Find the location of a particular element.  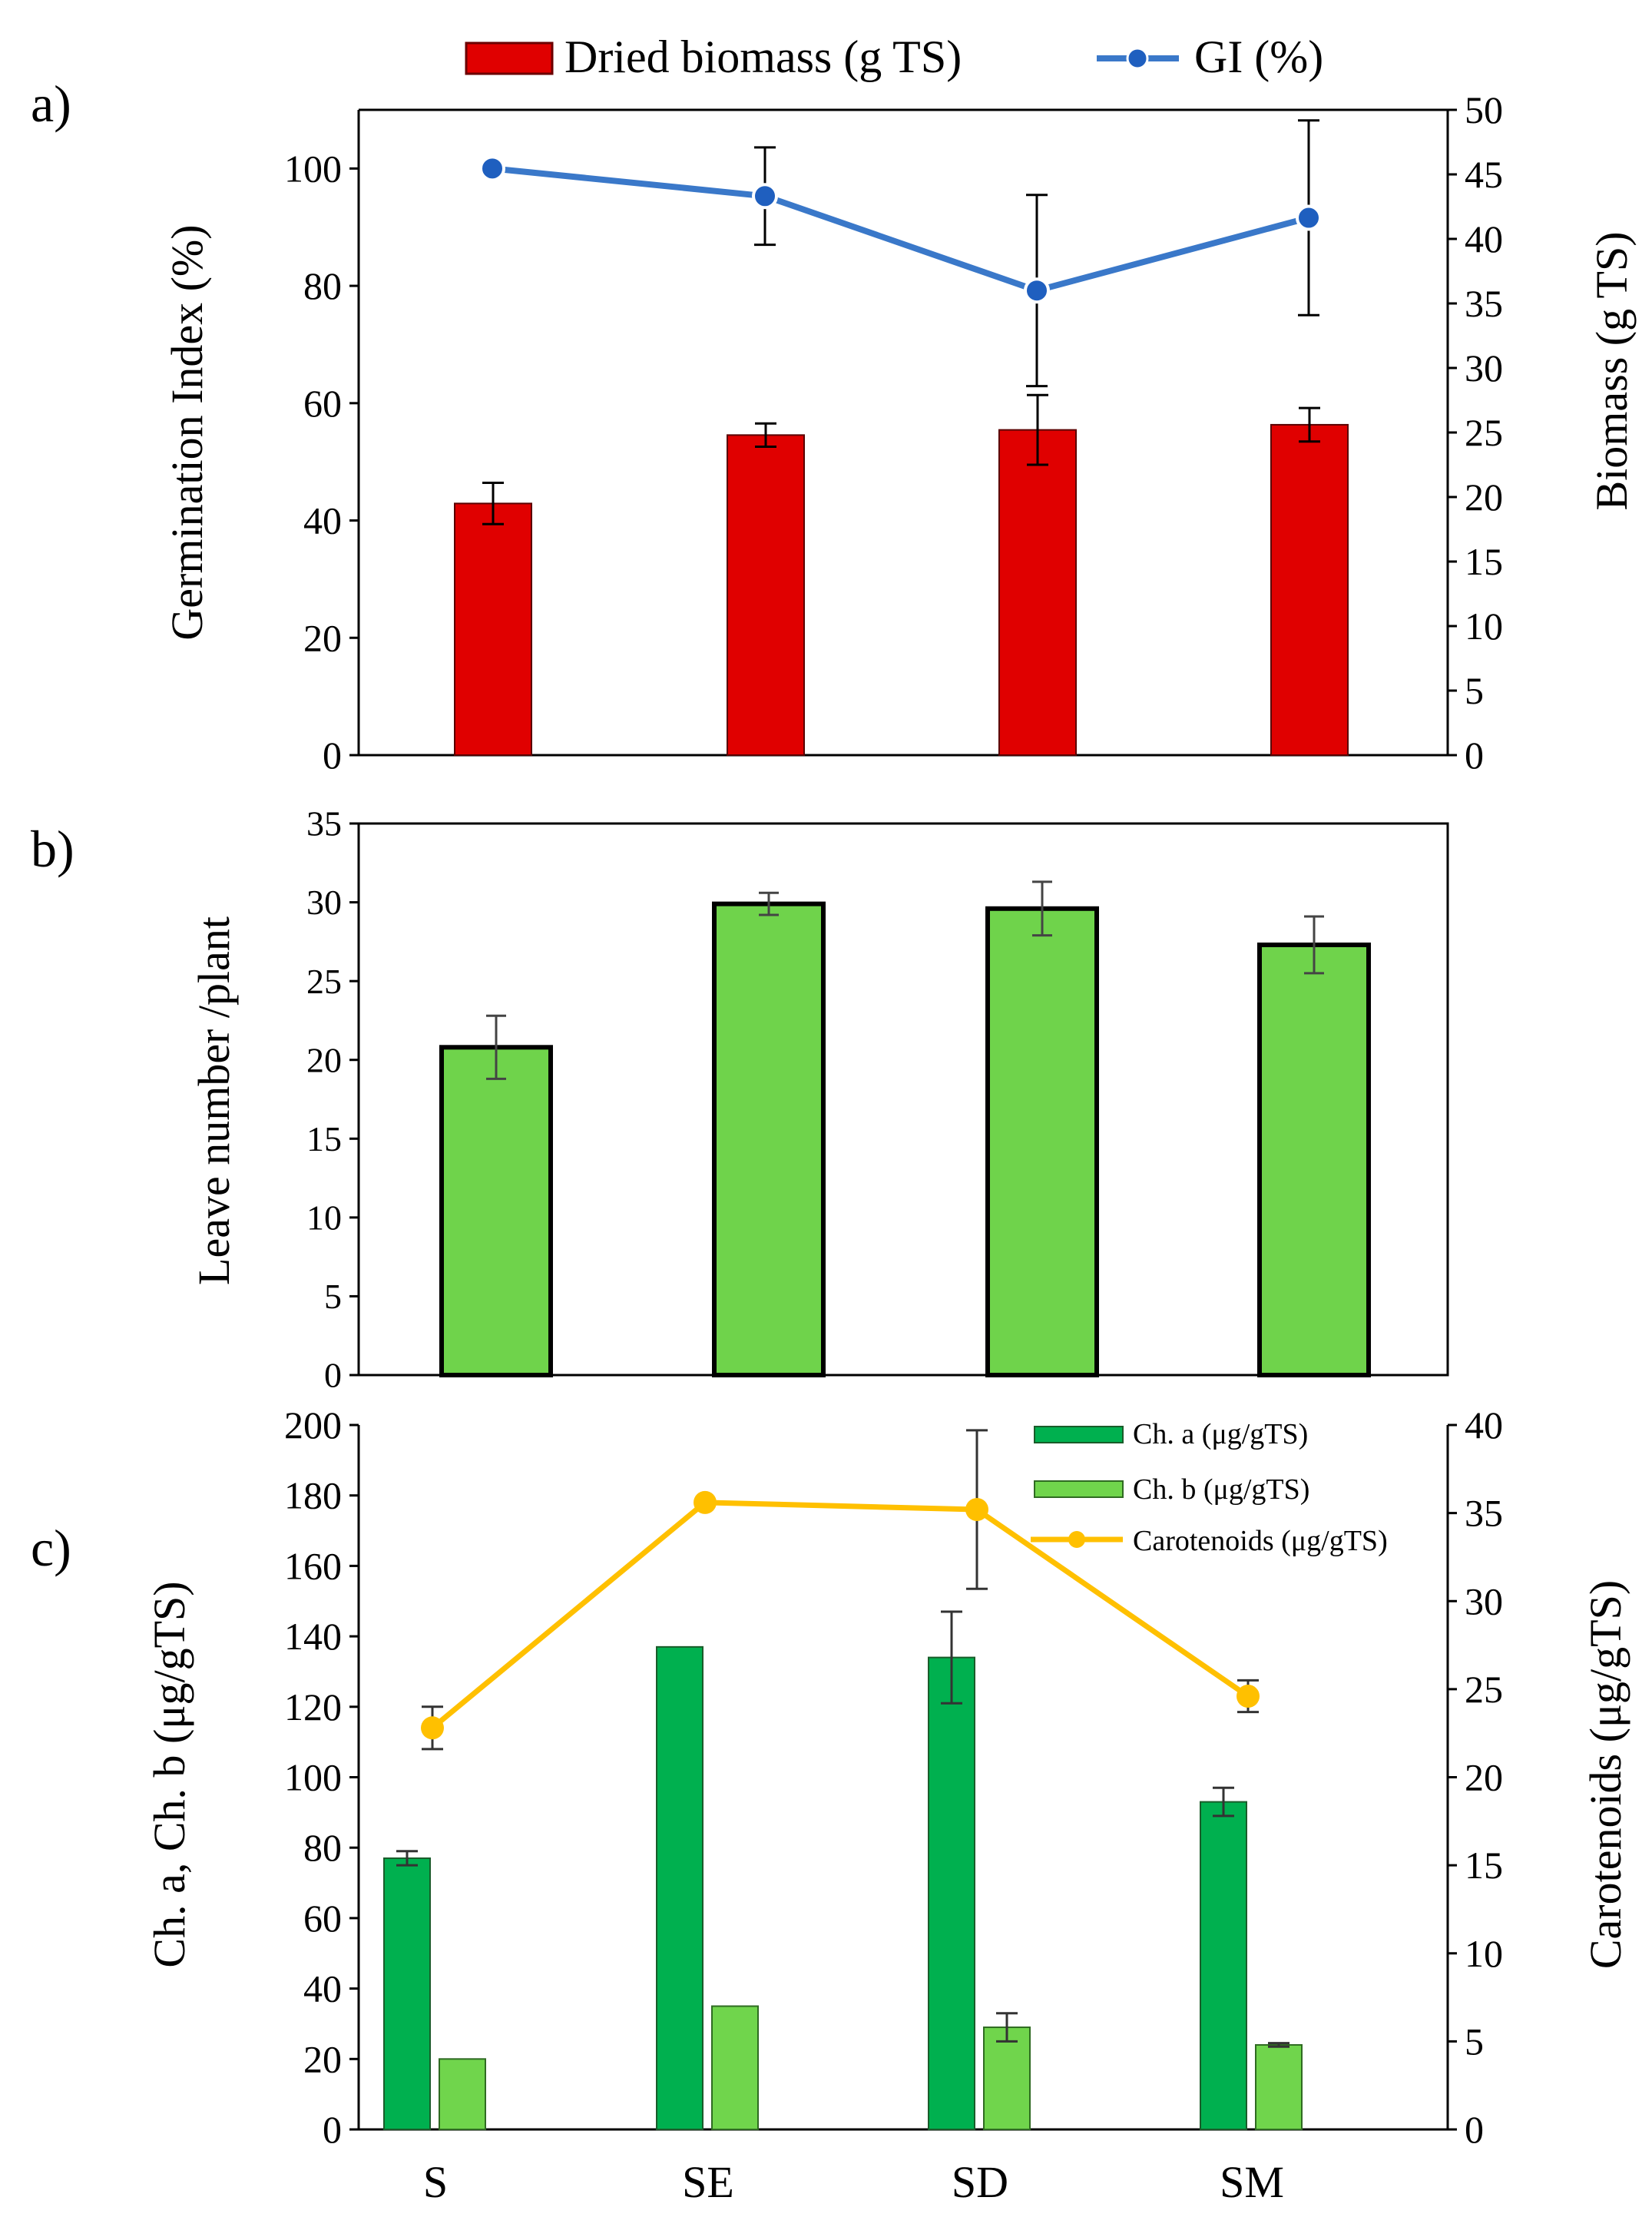

legend-gi-label: GI (%) is located at coordinates (1258, 56).